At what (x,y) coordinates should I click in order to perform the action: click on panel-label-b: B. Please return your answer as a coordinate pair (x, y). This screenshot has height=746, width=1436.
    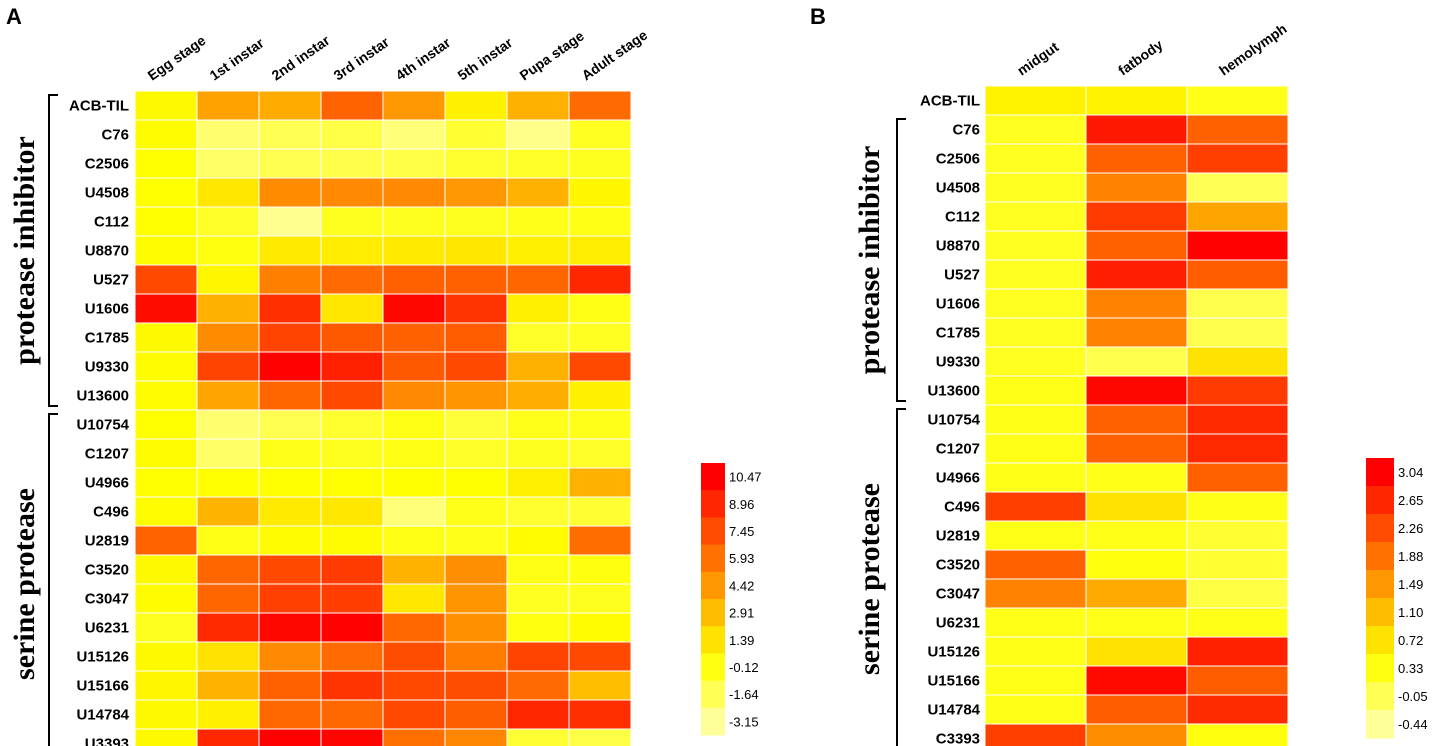
    Looking at the image, I should click on (818, 16).